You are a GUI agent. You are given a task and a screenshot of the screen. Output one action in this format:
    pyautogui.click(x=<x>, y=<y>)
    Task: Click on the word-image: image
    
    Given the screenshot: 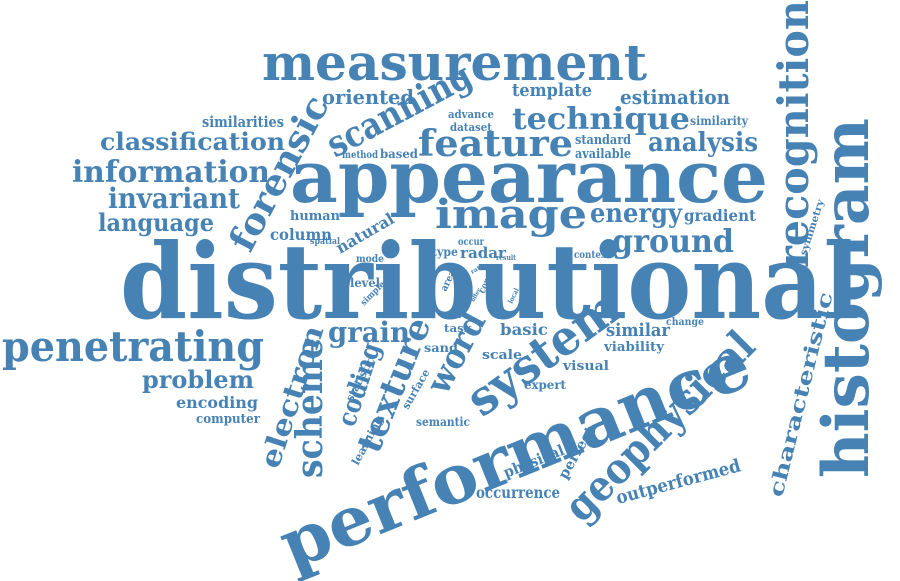 What is the action you would take?
    pyautogui.click(x=511, y=214)
    